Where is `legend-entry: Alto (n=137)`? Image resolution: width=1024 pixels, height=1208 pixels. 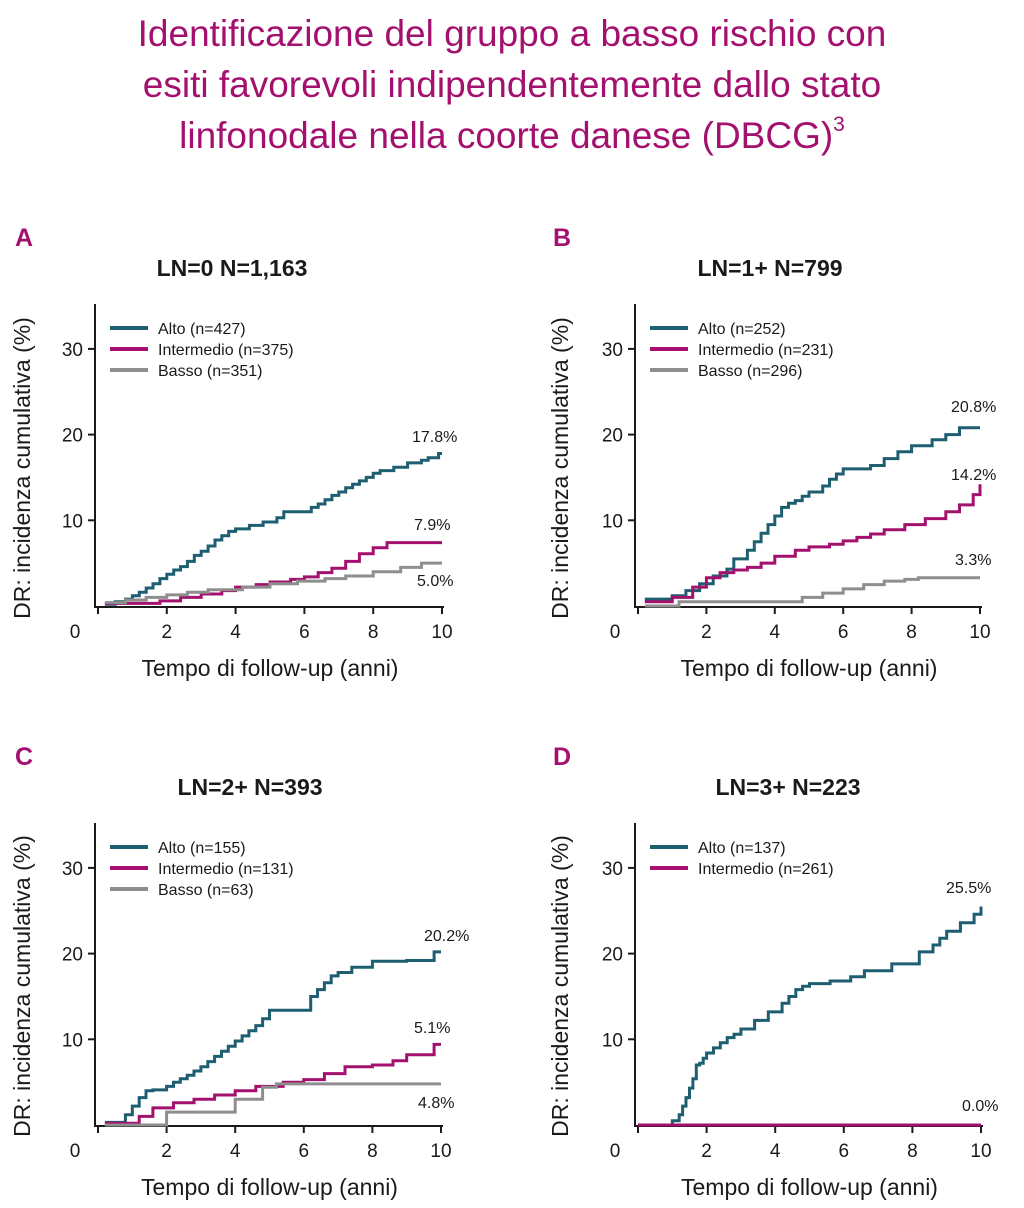 legend-entry: Alto (n=137) is located at coordinates (742, 848).